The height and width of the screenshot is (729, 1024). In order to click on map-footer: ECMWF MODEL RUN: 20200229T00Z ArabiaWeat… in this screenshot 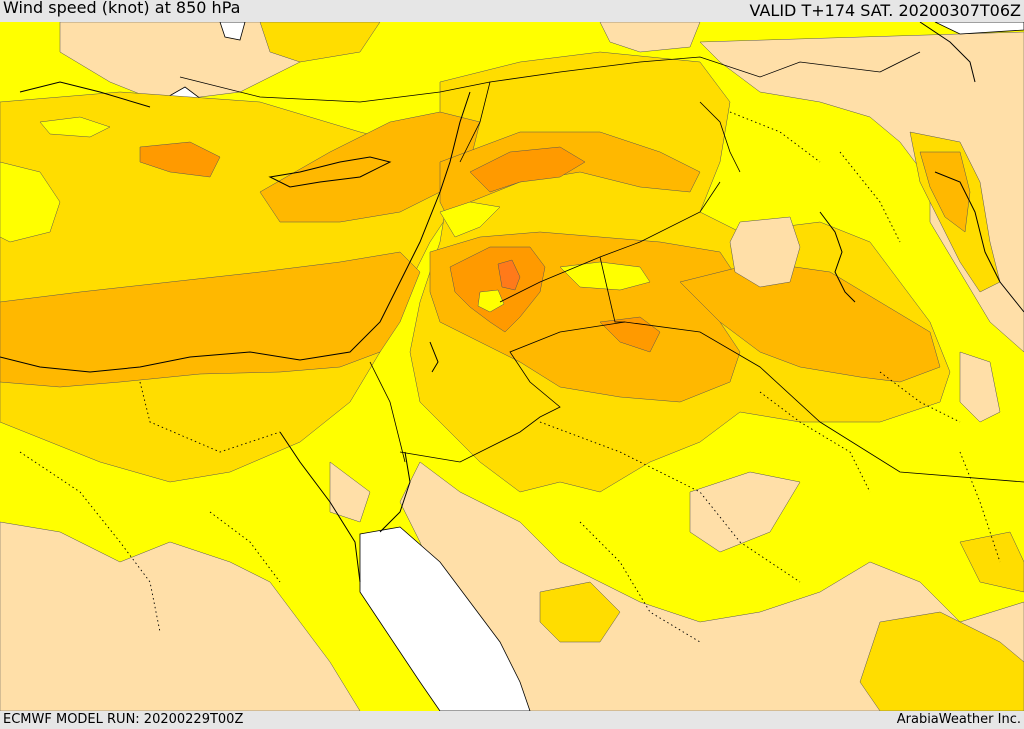, I will do `click(512, 720)`.